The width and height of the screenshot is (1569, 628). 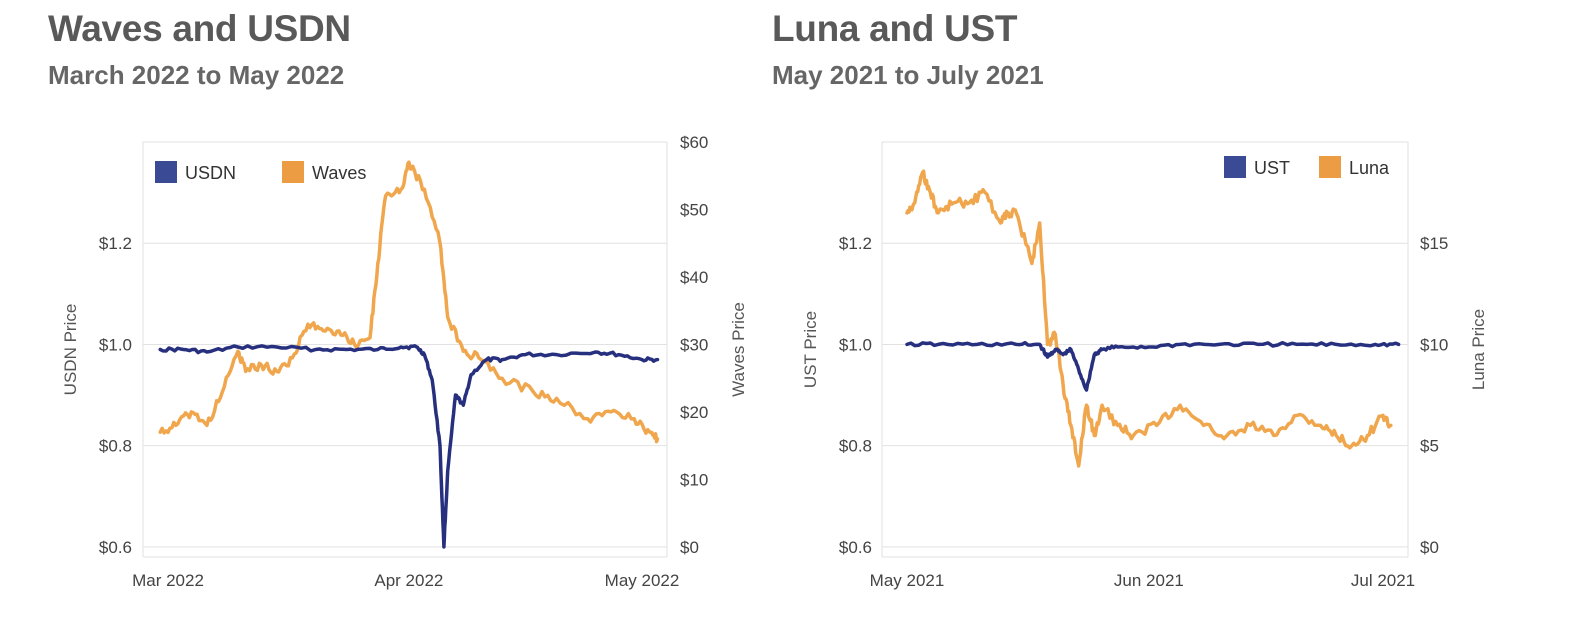 I want to click on legend-label-waves: Waves, so click(x=339, y=173).